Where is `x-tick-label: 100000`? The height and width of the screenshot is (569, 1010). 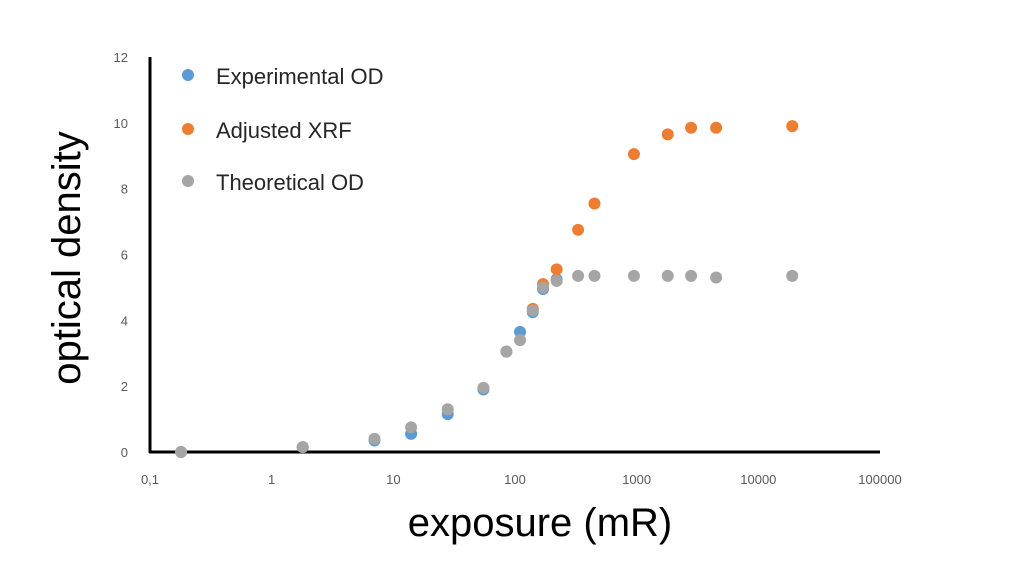
x-tick-label: 100000 is located at coordinates (879, 479).